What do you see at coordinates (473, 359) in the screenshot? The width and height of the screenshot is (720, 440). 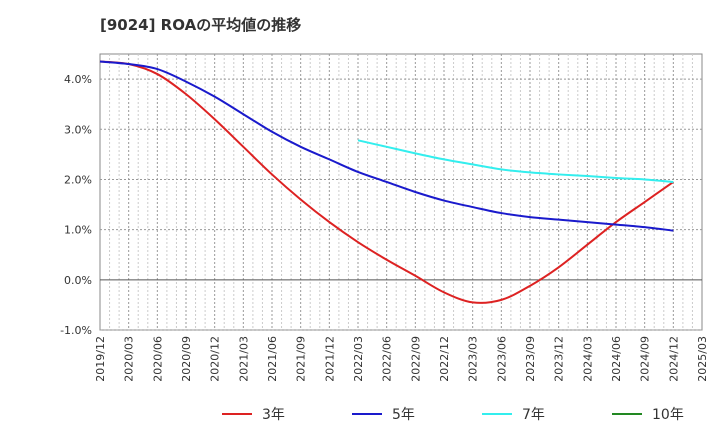 I see `x-tick-label: 2023/03` at bounding box center [473, 359].